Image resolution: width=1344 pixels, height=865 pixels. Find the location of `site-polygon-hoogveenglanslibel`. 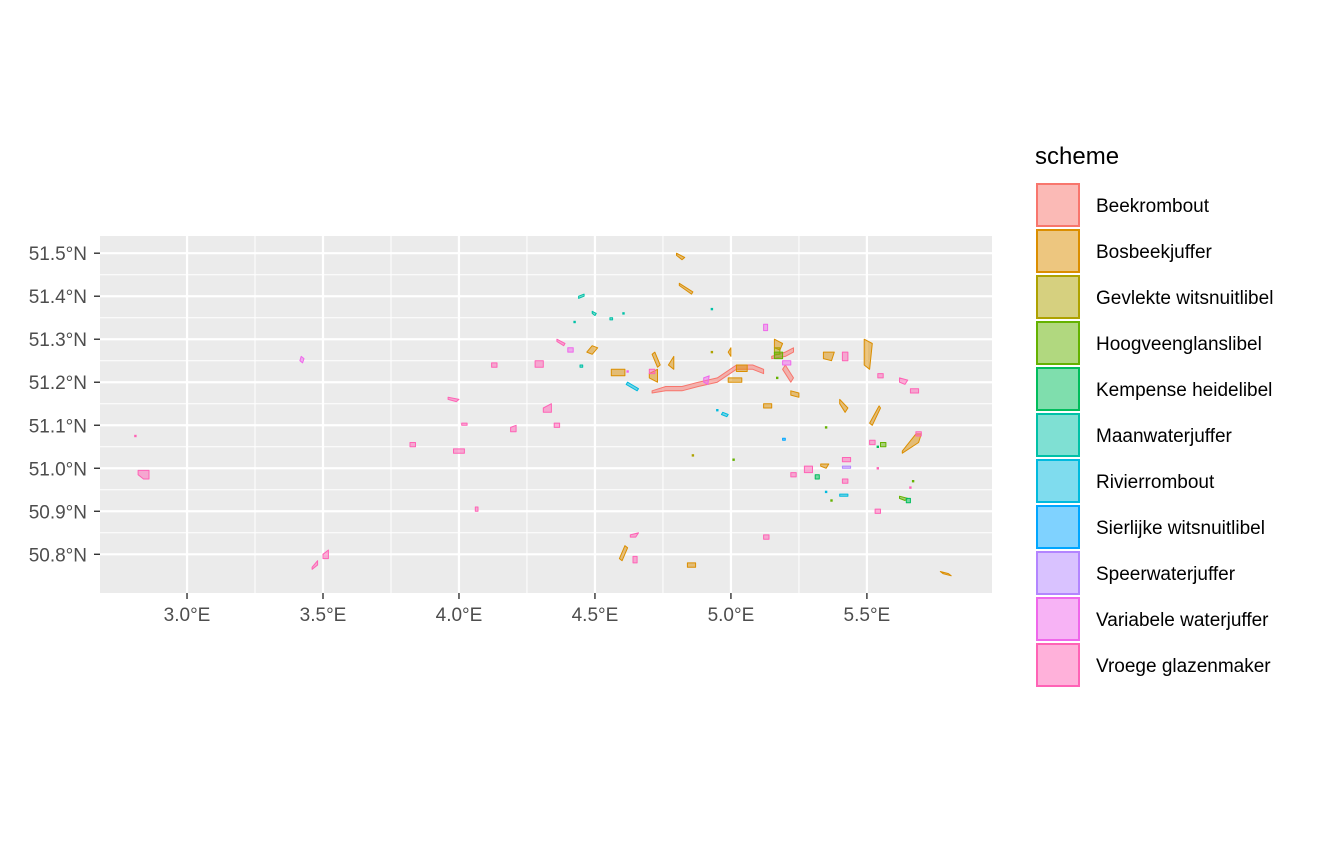

site-polygon-hoogveenglanslibel is located at coordinates (883, 445).